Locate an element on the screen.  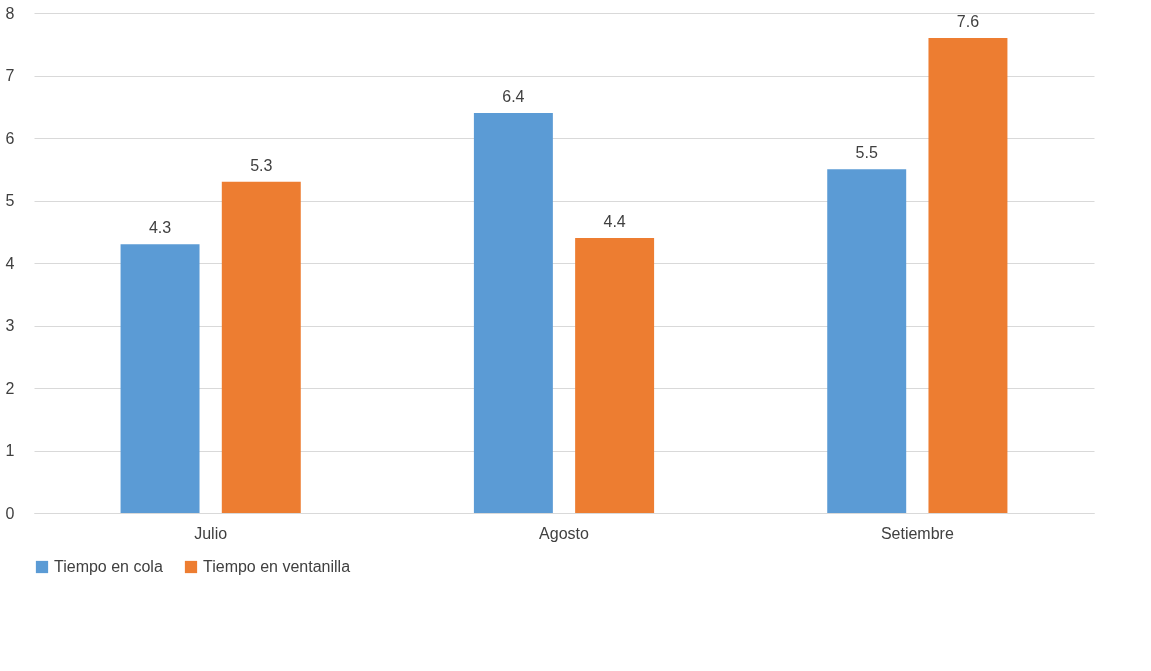
legend-label: Tiempo en cola is located at coordinates (108, 566).